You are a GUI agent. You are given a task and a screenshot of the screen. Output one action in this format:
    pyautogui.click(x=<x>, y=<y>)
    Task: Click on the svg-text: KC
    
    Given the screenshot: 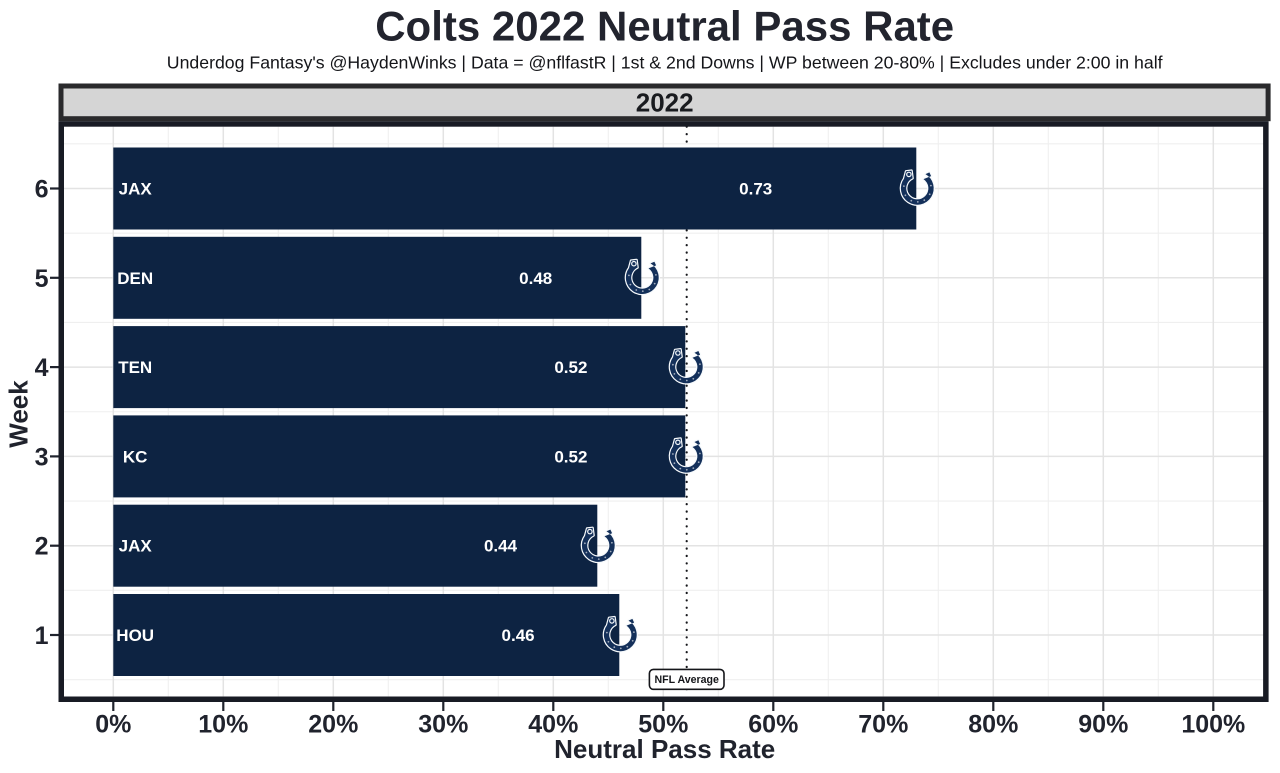 What is the action you would take?
    pyautogui.click(x=135, y=456)
    